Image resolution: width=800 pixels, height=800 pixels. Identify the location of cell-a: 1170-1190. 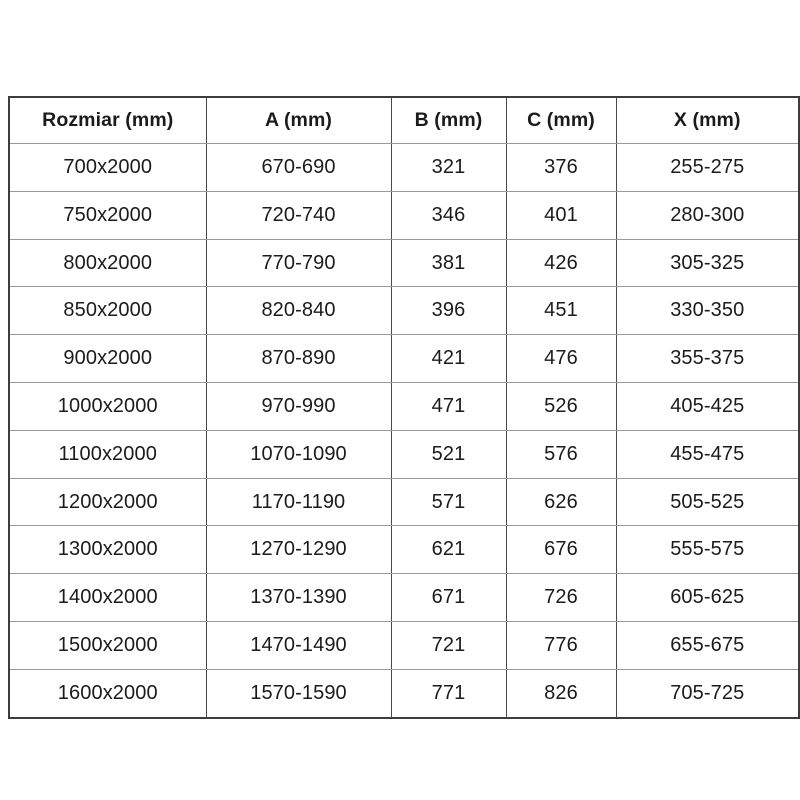
(298, 502).